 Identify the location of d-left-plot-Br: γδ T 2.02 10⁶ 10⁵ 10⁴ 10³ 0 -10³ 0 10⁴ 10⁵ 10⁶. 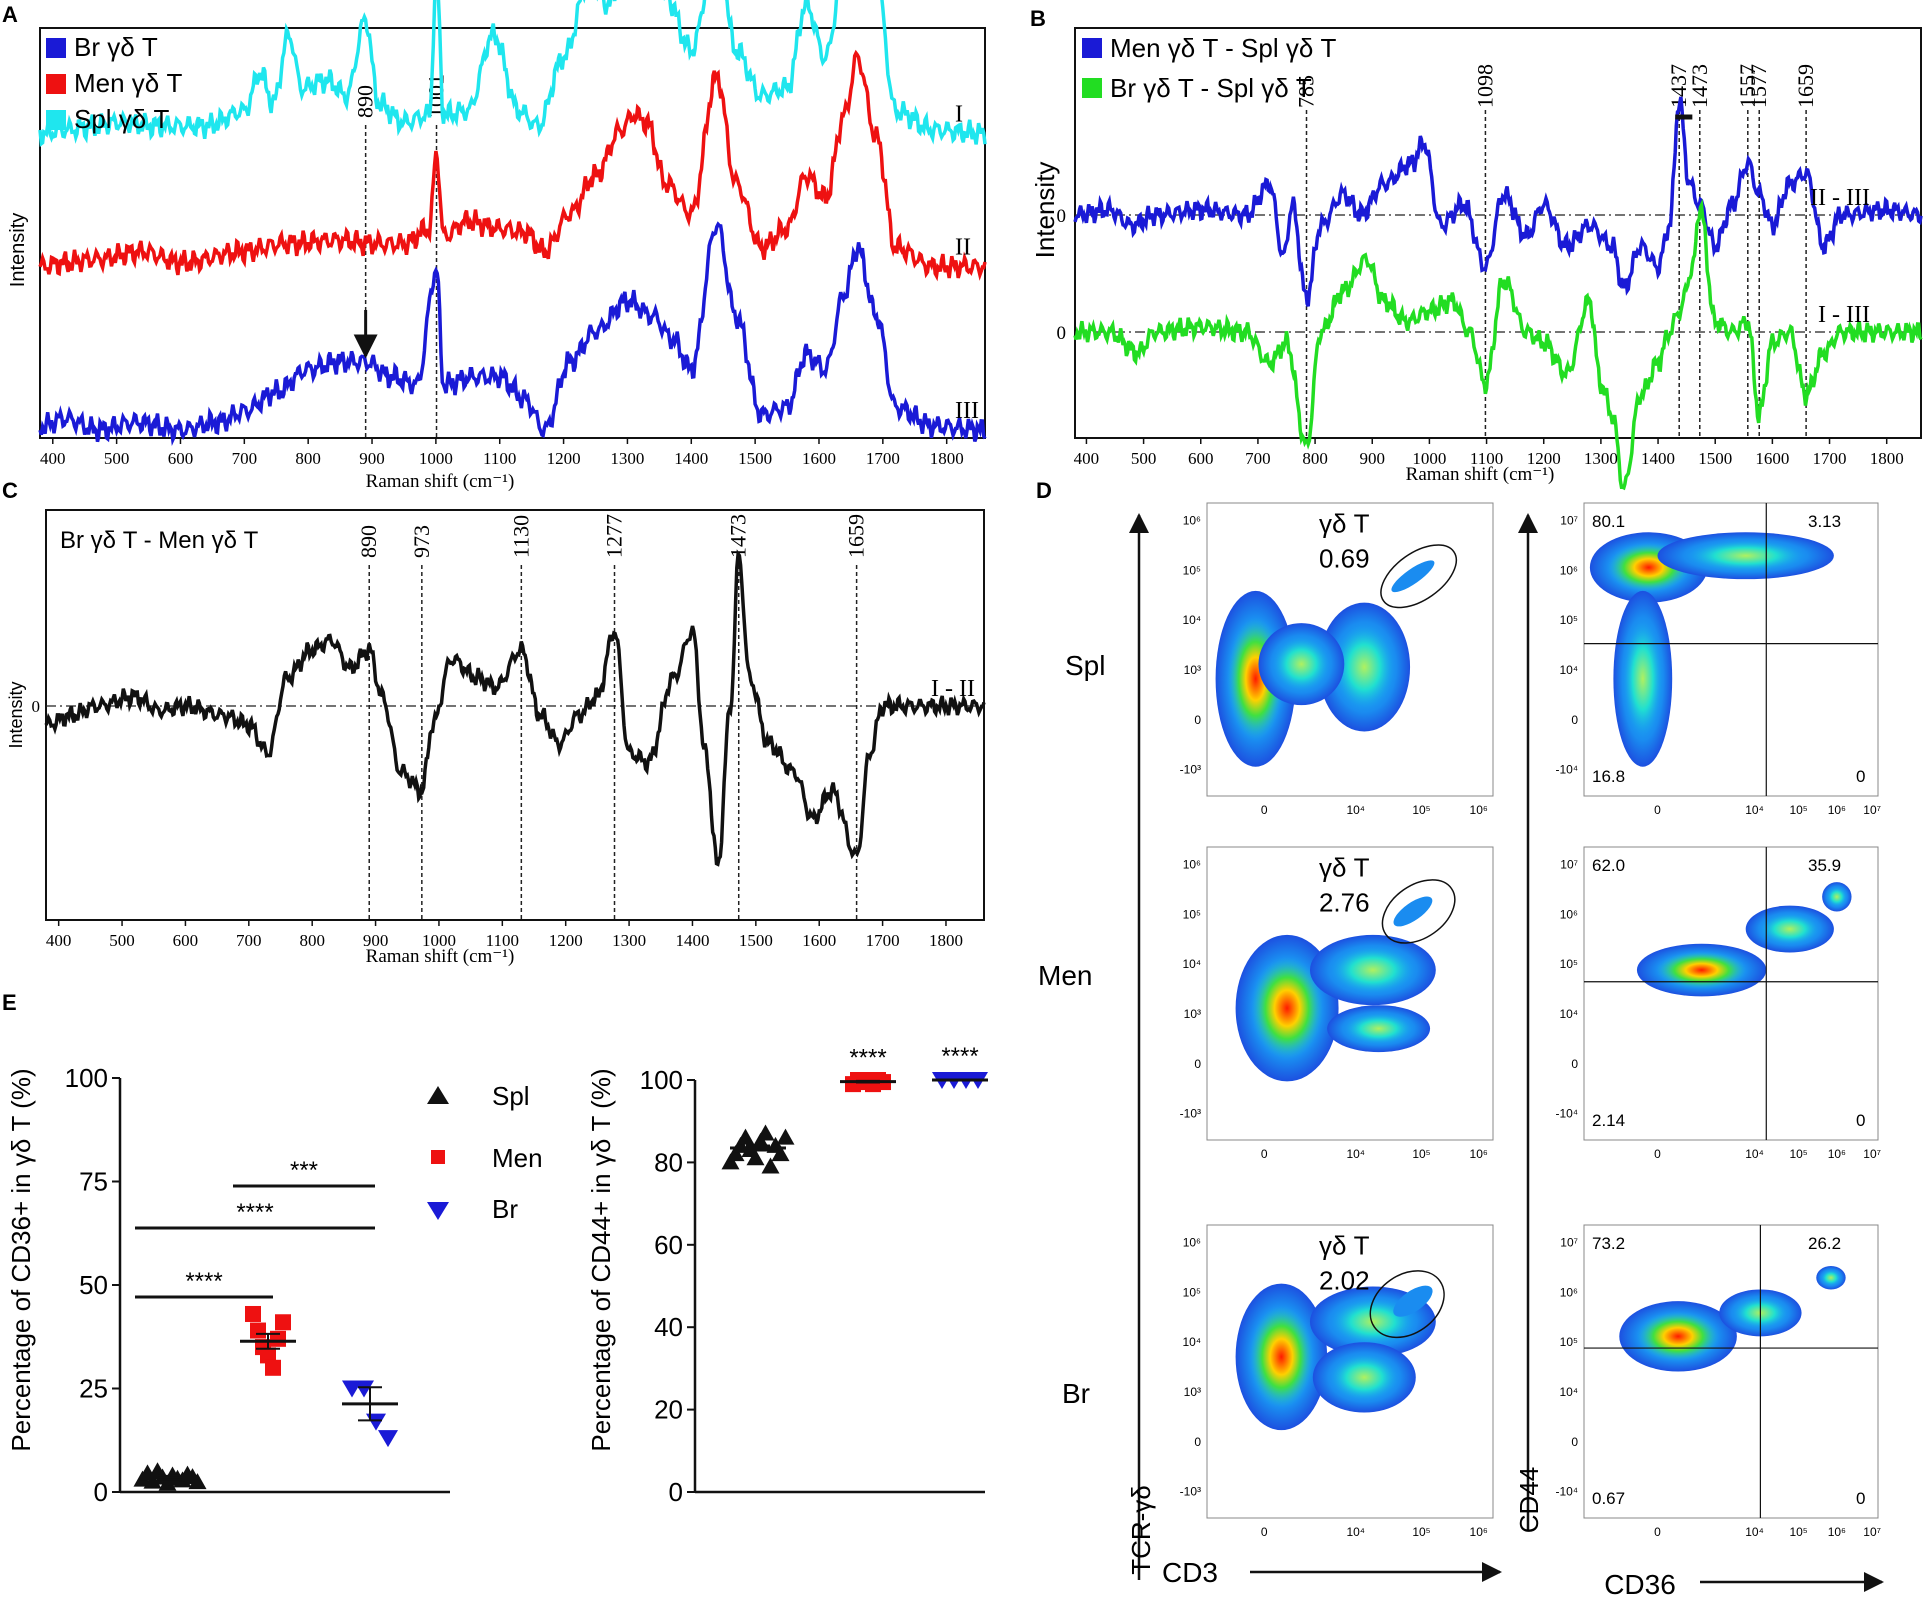
(1337, 1381).